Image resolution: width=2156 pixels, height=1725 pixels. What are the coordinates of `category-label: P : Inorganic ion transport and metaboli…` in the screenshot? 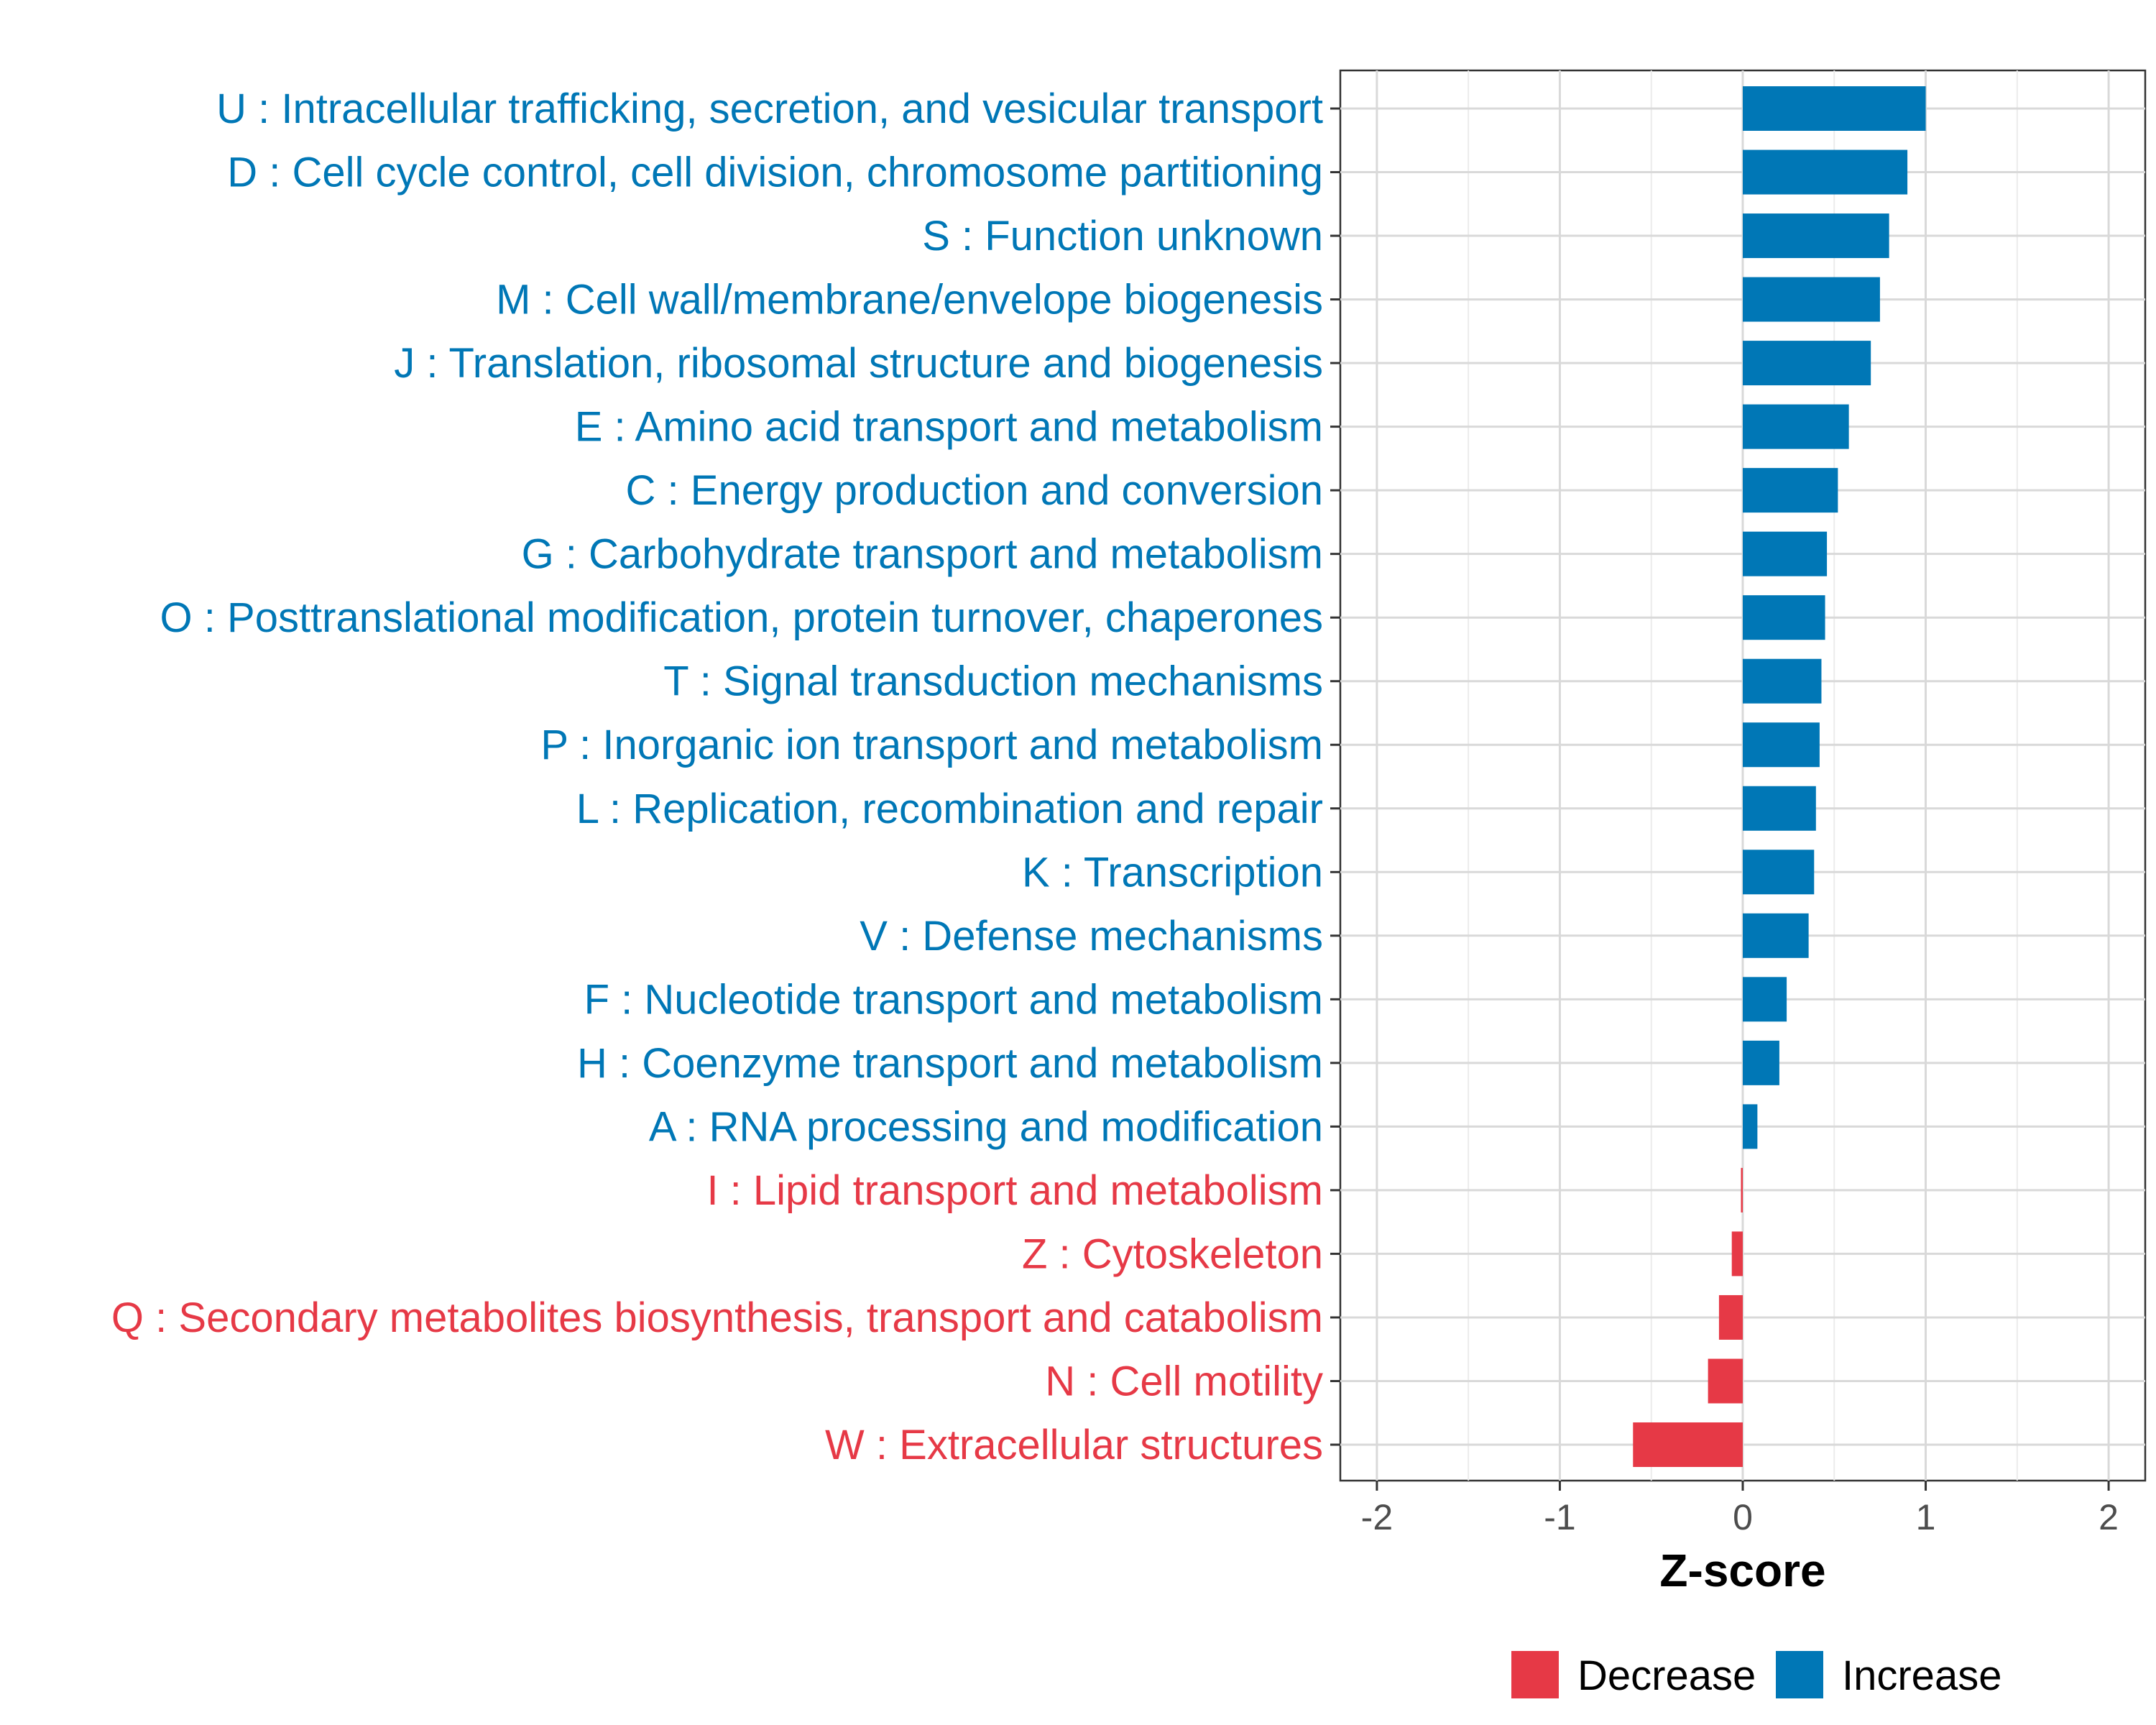 It's located at (931, 745).